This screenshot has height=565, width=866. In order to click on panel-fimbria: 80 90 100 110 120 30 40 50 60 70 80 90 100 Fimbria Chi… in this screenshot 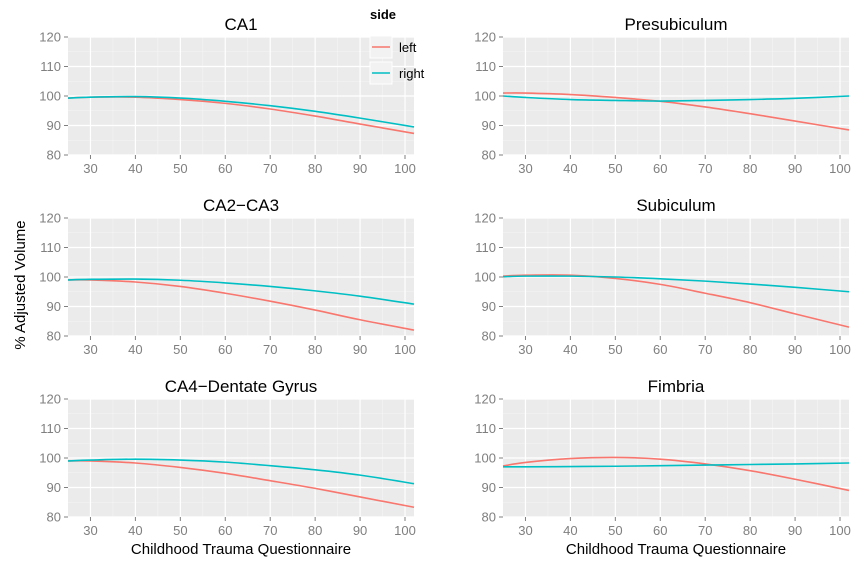, I will do `click(662, 467)`.